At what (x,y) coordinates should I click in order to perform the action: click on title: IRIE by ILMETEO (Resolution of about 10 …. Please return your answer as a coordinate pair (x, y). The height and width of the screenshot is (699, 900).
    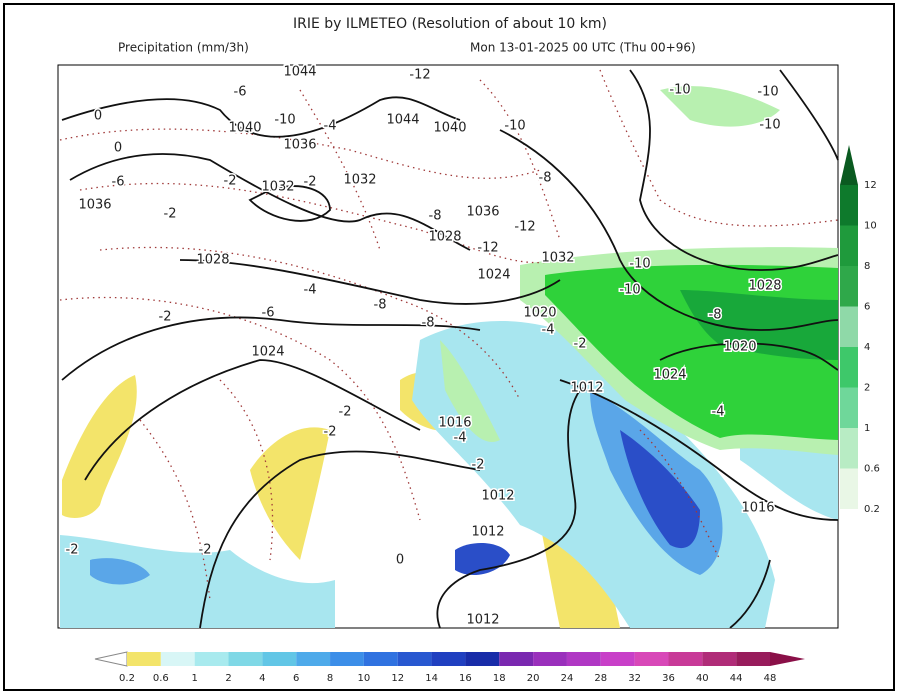
    Looking at the image, I should click on (450, 24).